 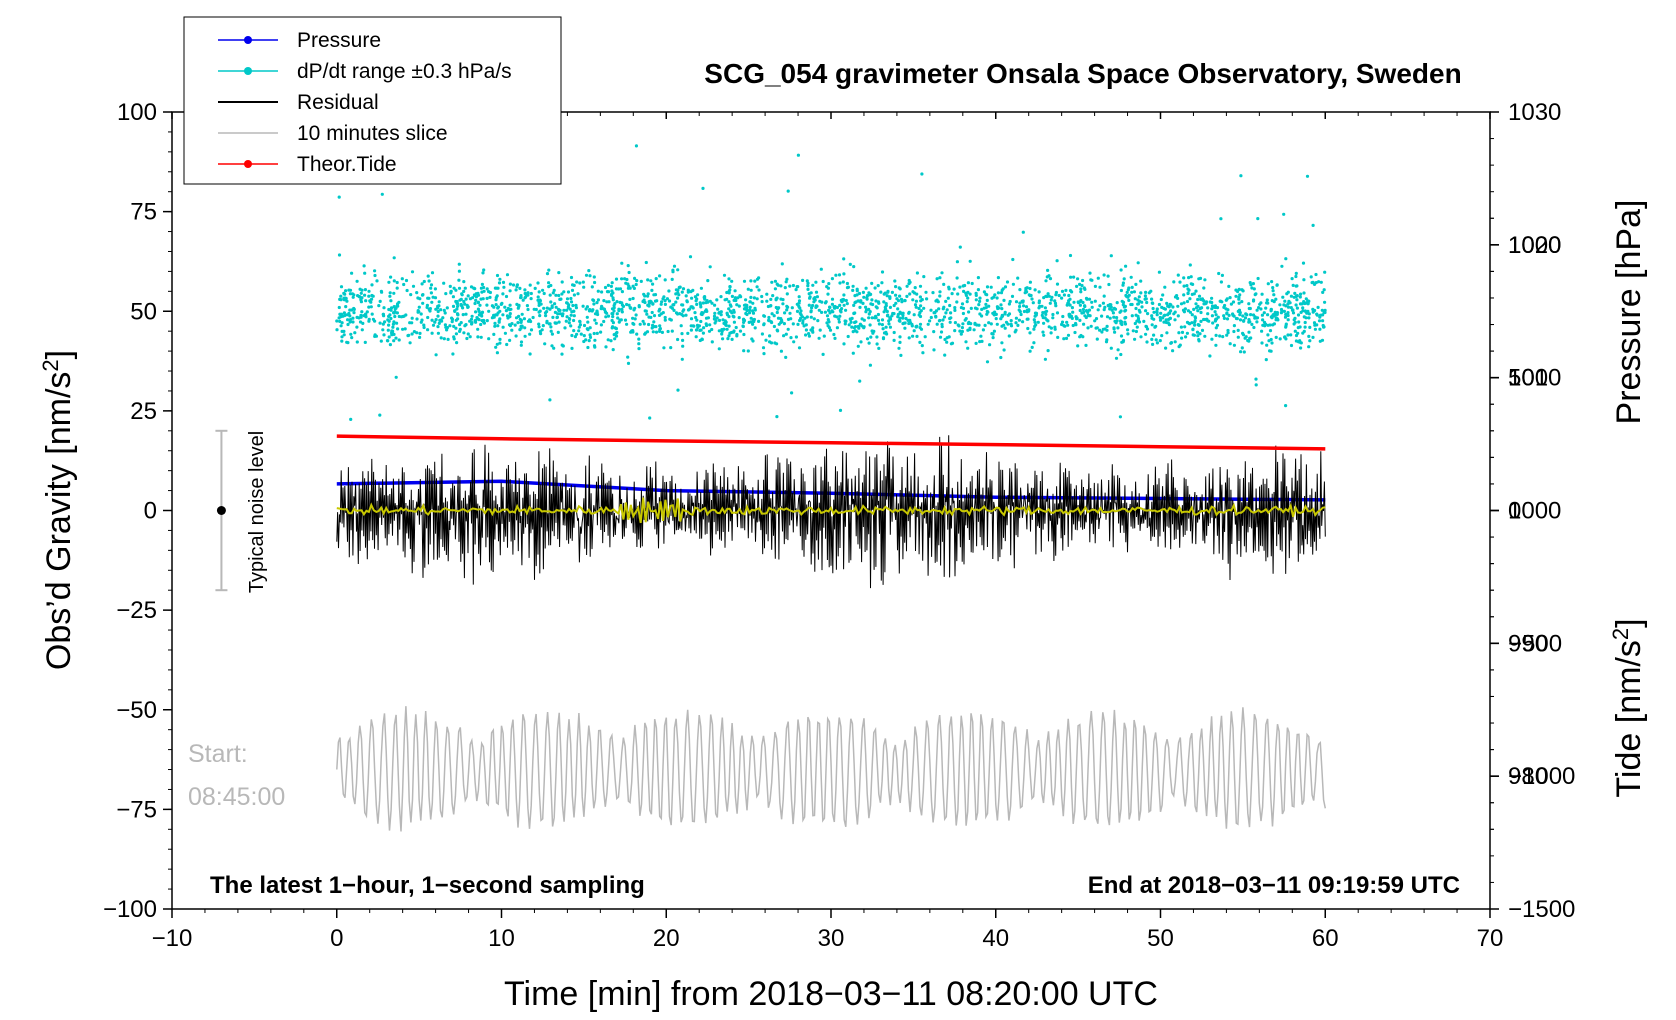 What do you see at coordinates (1534, 511) in the screenshot?
I see `pressure-tick-label: 1000` at bounding box center [1534, 511].